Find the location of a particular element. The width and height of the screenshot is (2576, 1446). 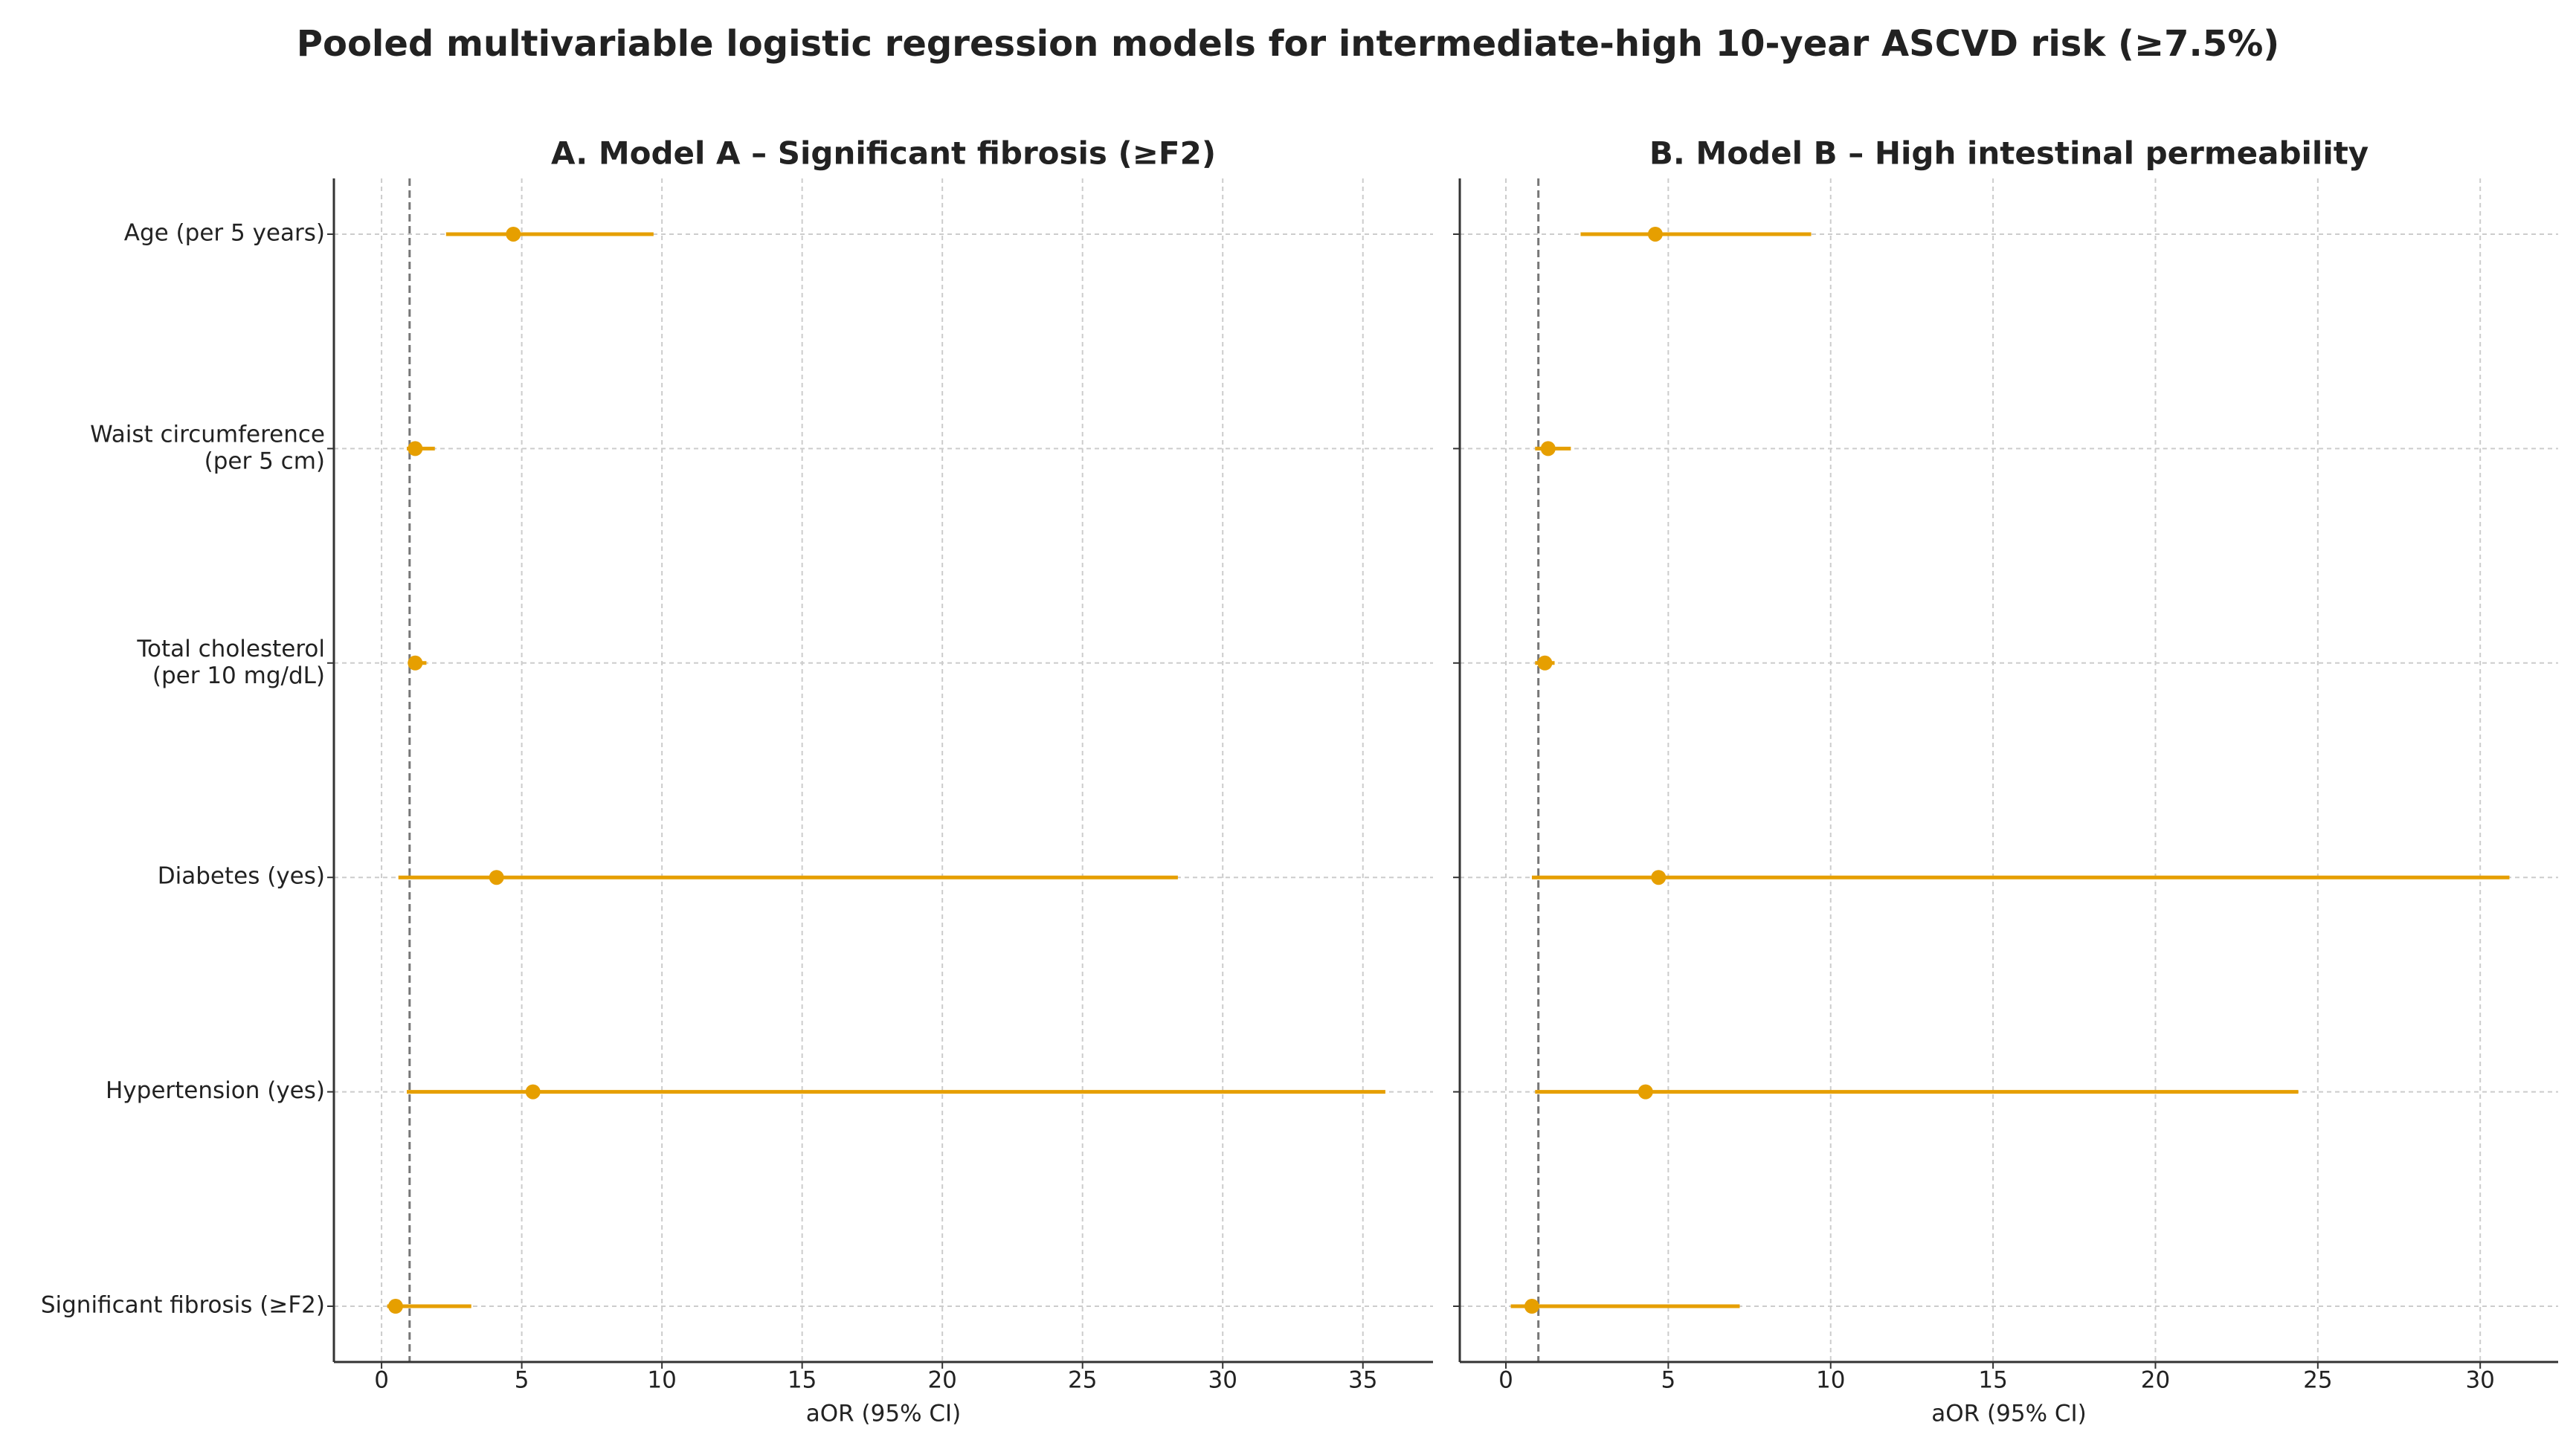

y-tick-label: Age (per 5 years) is located at coordinates (224, 233).